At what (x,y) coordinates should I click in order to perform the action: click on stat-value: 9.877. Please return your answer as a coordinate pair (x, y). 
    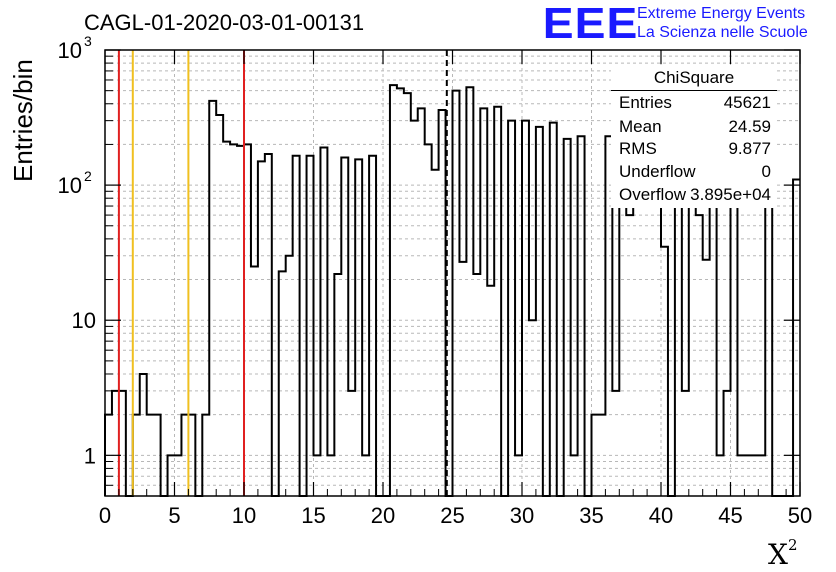
    Looking at the image, I should click on (749, 148).